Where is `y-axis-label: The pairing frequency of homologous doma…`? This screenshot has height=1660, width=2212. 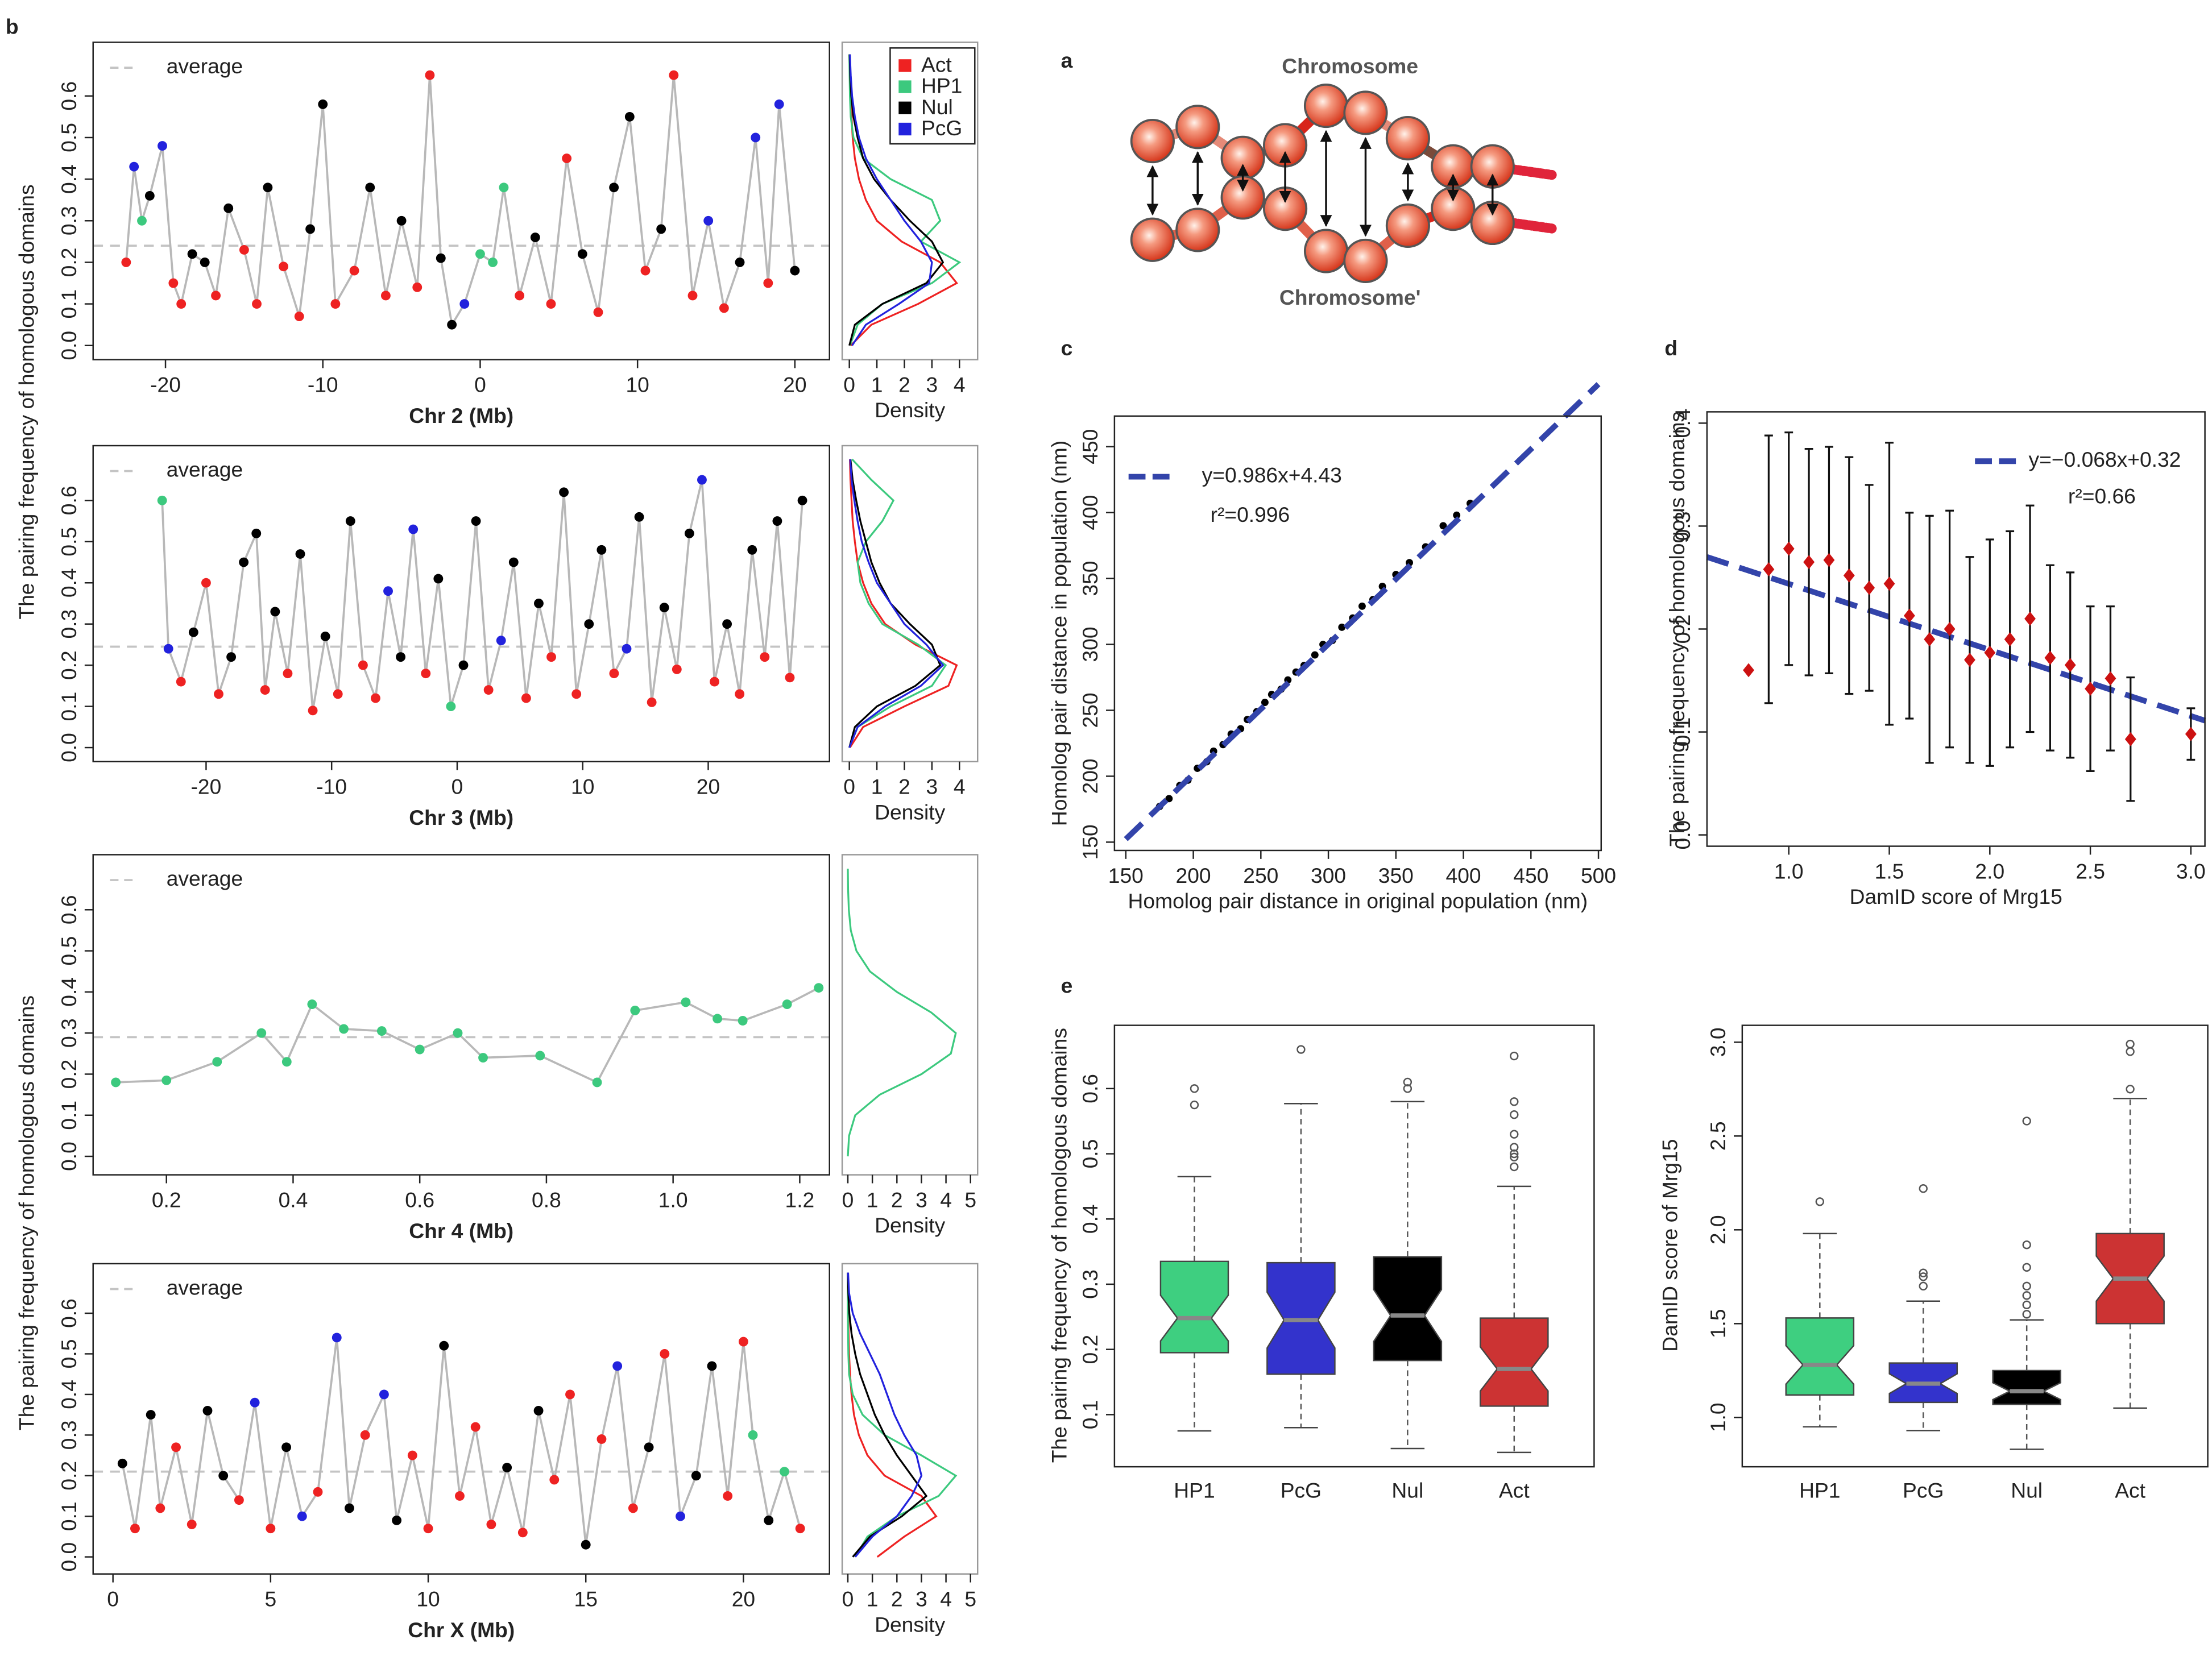
y-axis-label: The pairing frequency of homologous doma… is located at coordinates (1677, 629).